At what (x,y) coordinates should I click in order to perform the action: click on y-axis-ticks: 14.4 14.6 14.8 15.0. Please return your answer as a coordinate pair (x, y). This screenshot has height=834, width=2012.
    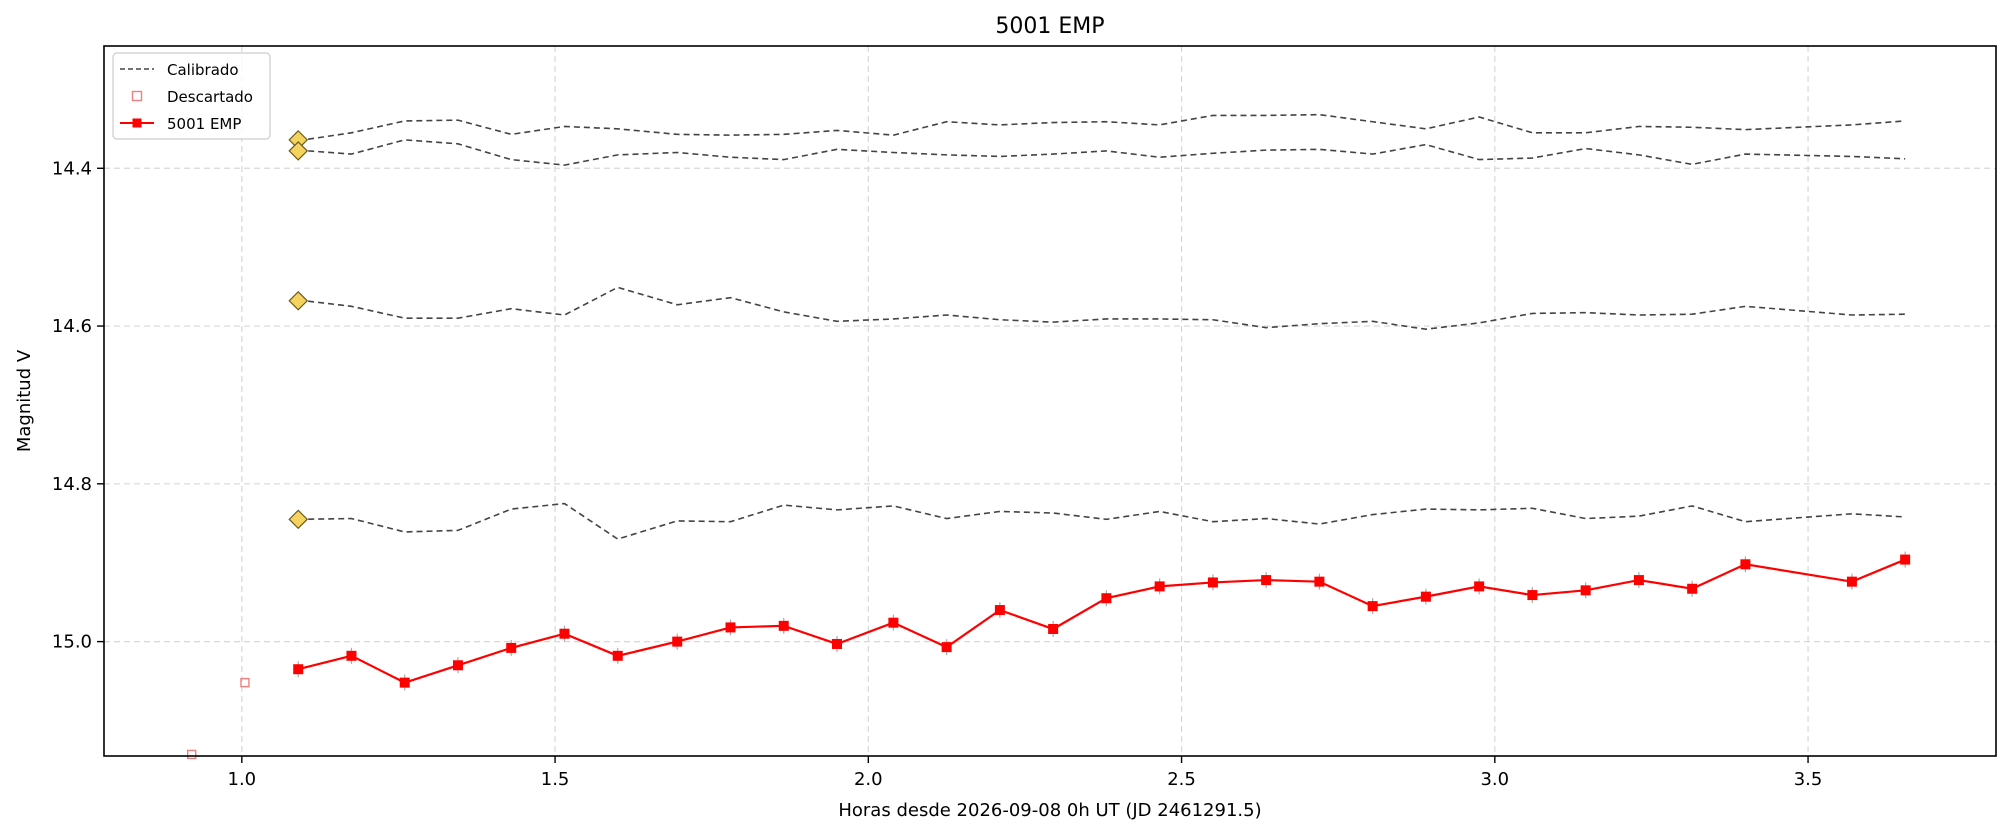
    Looking at the image, I should click on (78, 405).